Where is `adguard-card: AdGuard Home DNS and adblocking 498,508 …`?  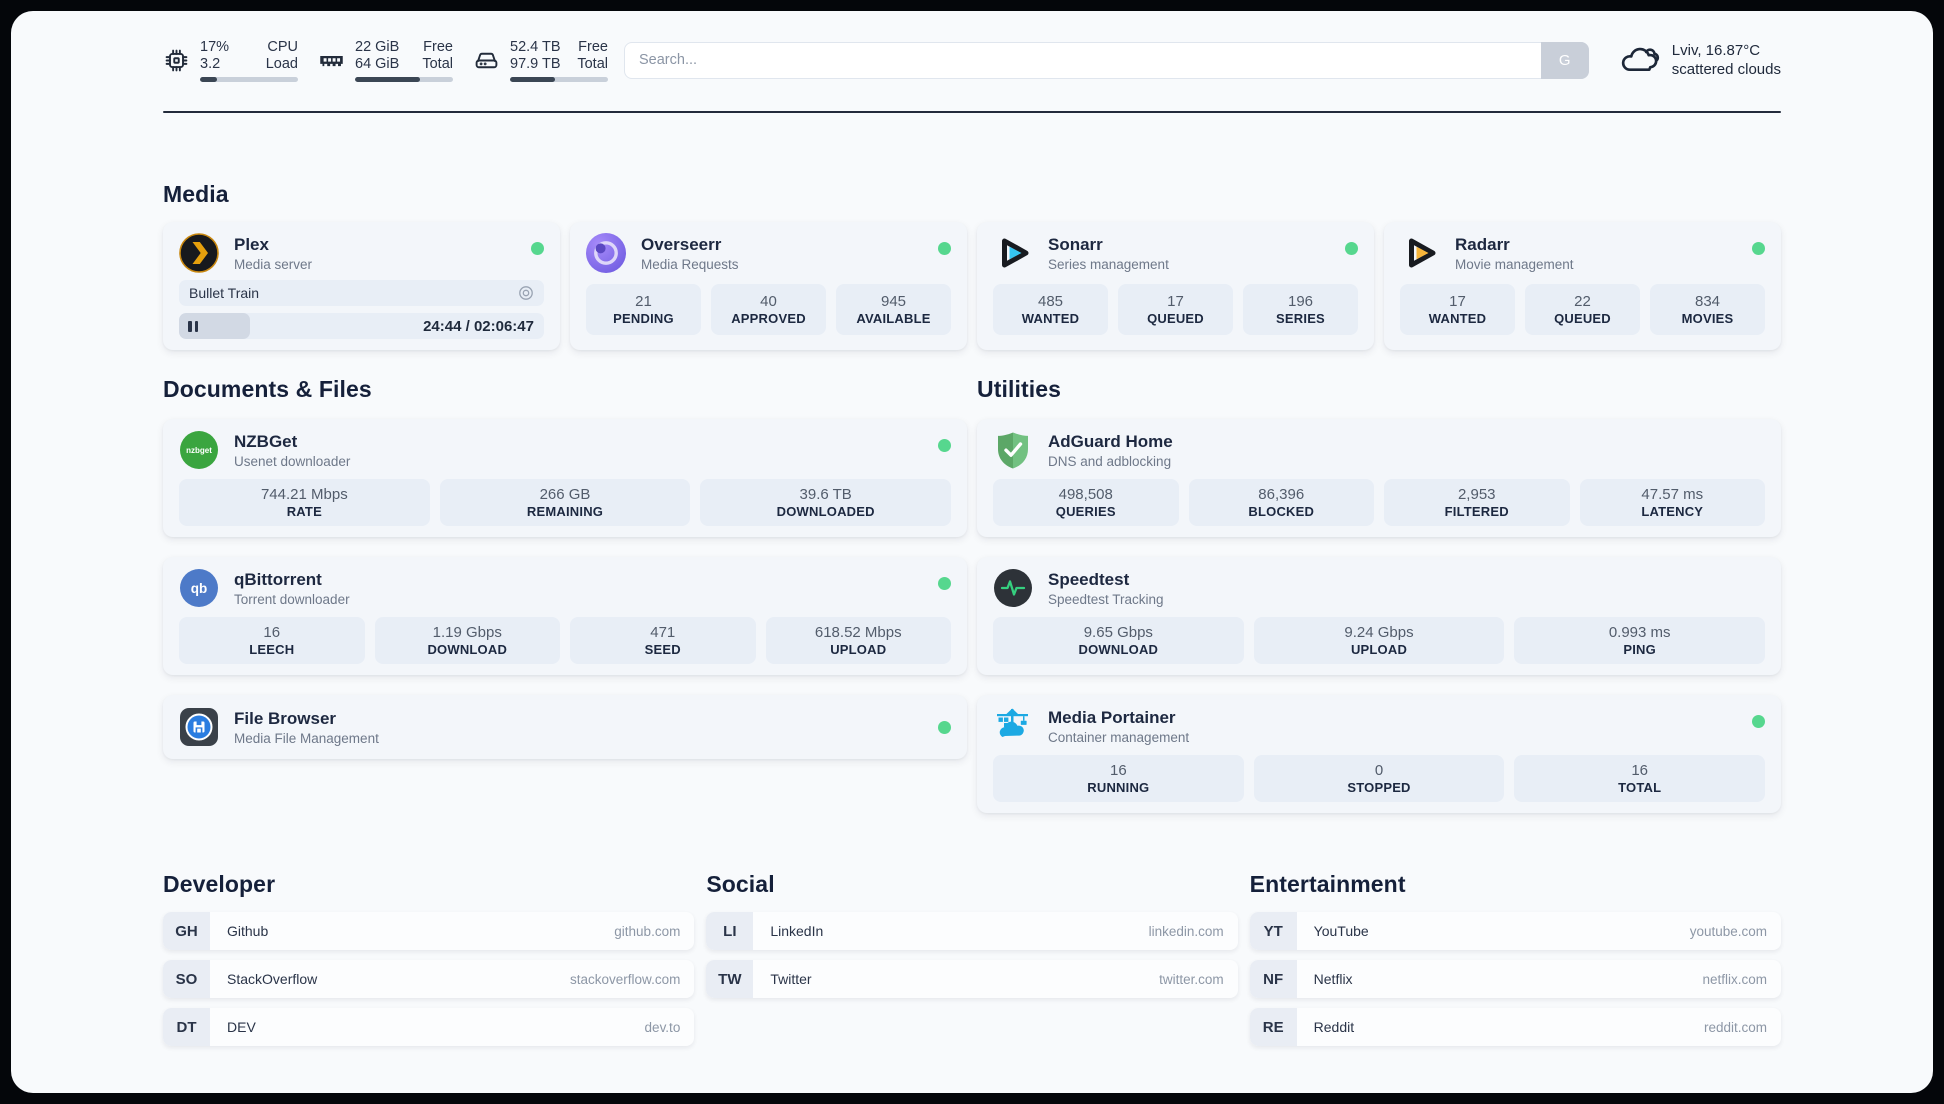
adguard-card: AdGuard Home DNS and adblocking 498,508 … is located at coordinates (1379, 478).